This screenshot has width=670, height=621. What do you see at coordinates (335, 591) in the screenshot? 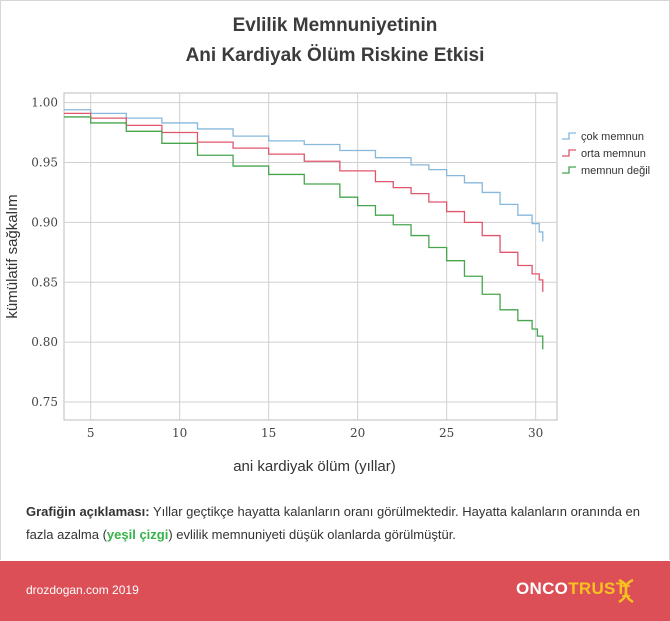
I see `footer-bar: drozdogan.com 2019 ONCOTRUST` at bounding box center [335, 591].